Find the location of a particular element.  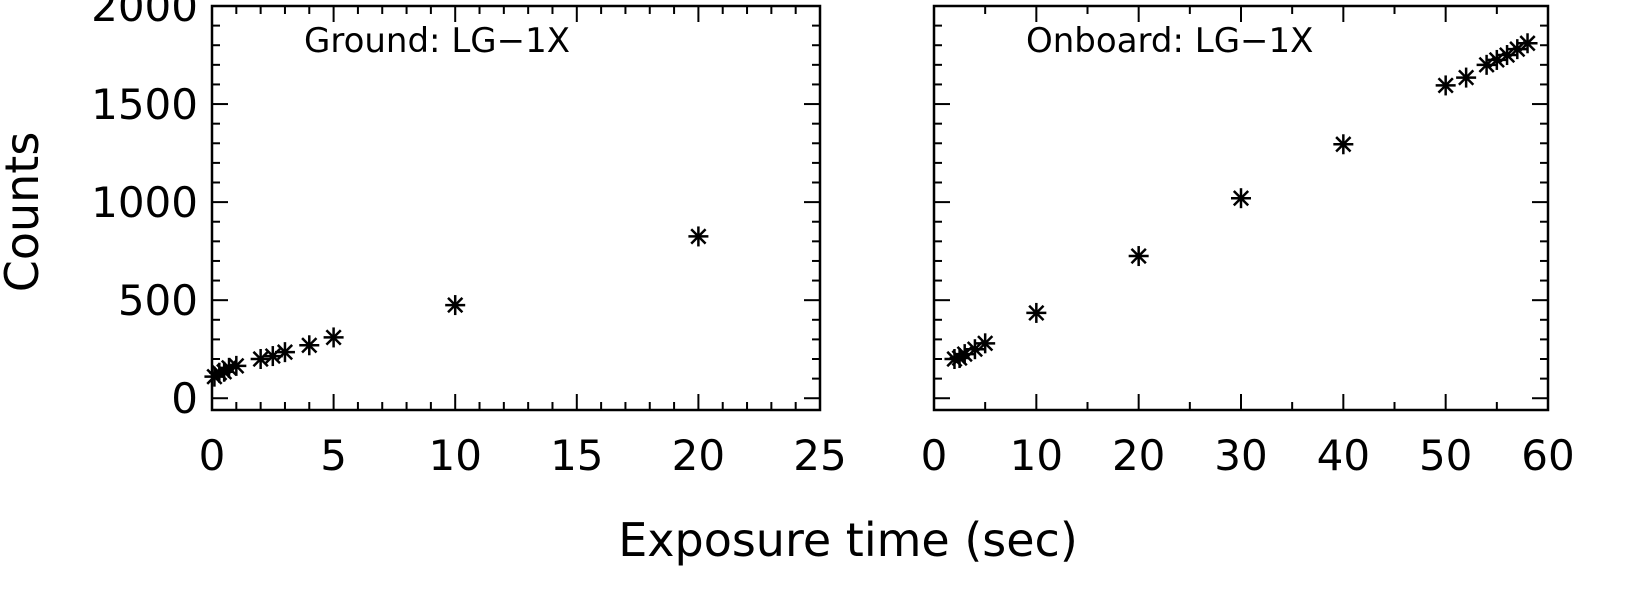

ground-x-tick-label: 5 is located at coordinates (333, 455).